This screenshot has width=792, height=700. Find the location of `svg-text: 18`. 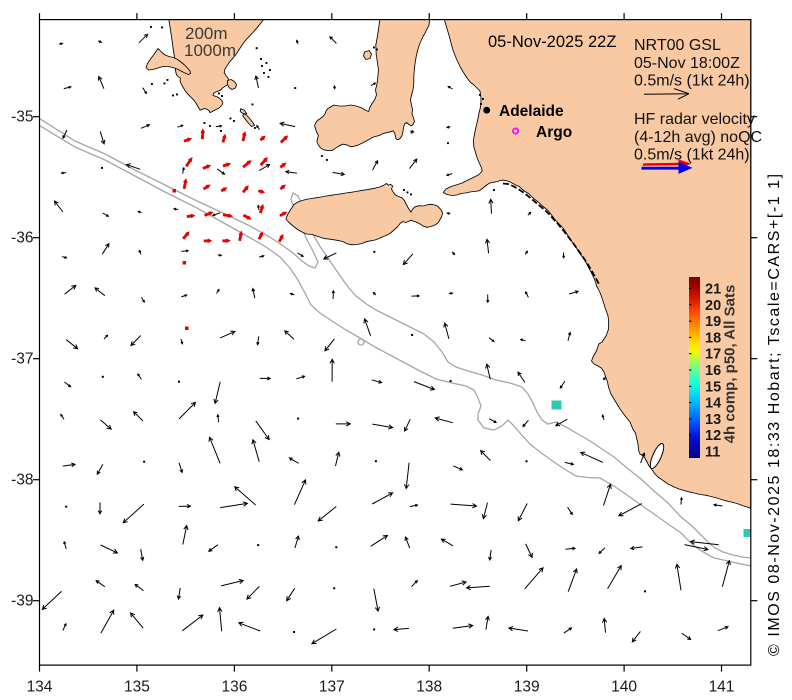

svg-text: 18 is located at coordinates (713, 338).